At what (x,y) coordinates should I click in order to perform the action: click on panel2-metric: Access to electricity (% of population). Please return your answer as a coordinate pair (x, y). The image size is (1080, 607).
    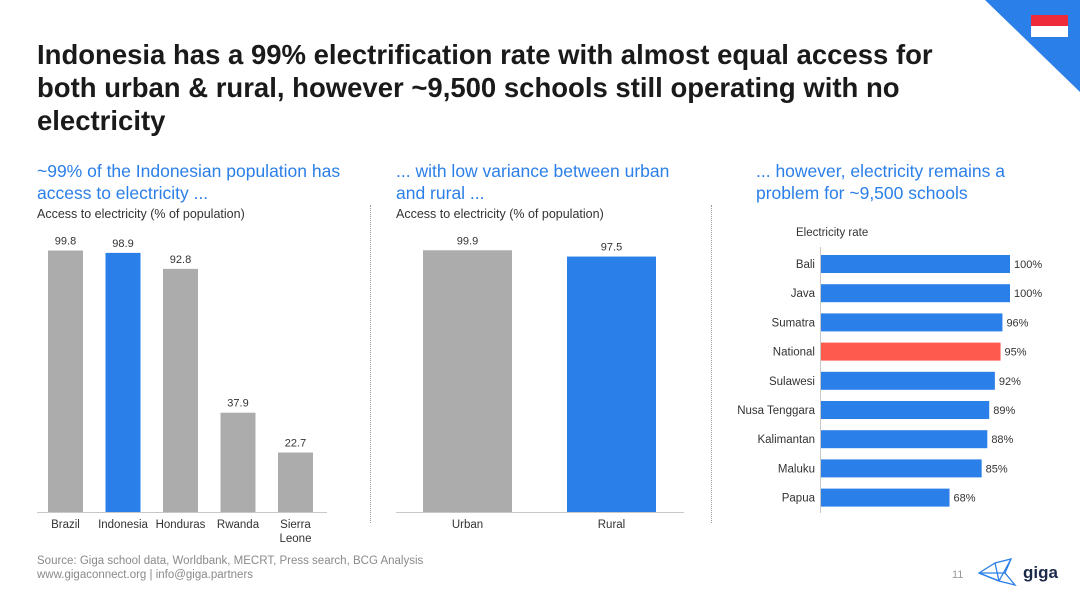
    Looking at the image, I should click on (500, 214).